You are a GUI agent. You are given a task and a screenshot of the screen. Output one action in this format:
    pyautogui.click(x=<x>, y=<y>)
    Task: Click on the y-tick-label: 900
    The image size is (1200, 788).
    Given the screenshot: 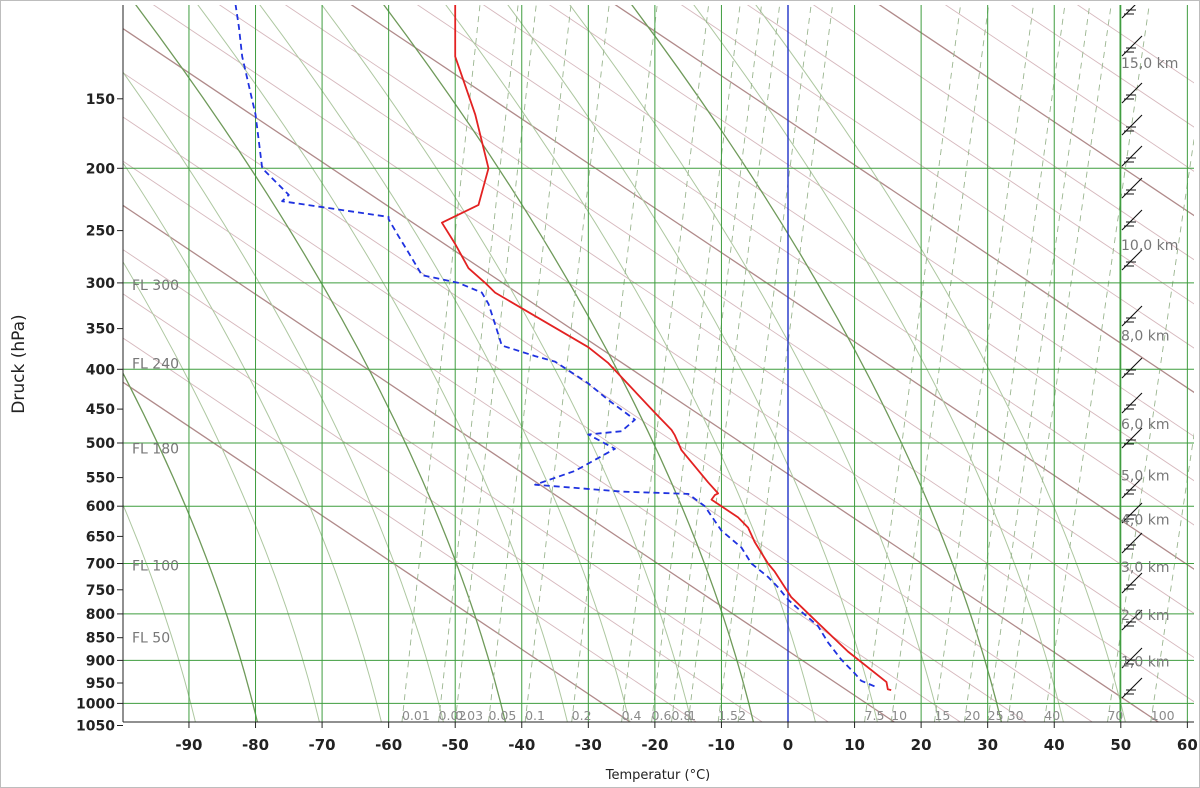 What is the action you would take?
    pyautogui.click(x=100, y=661)
    